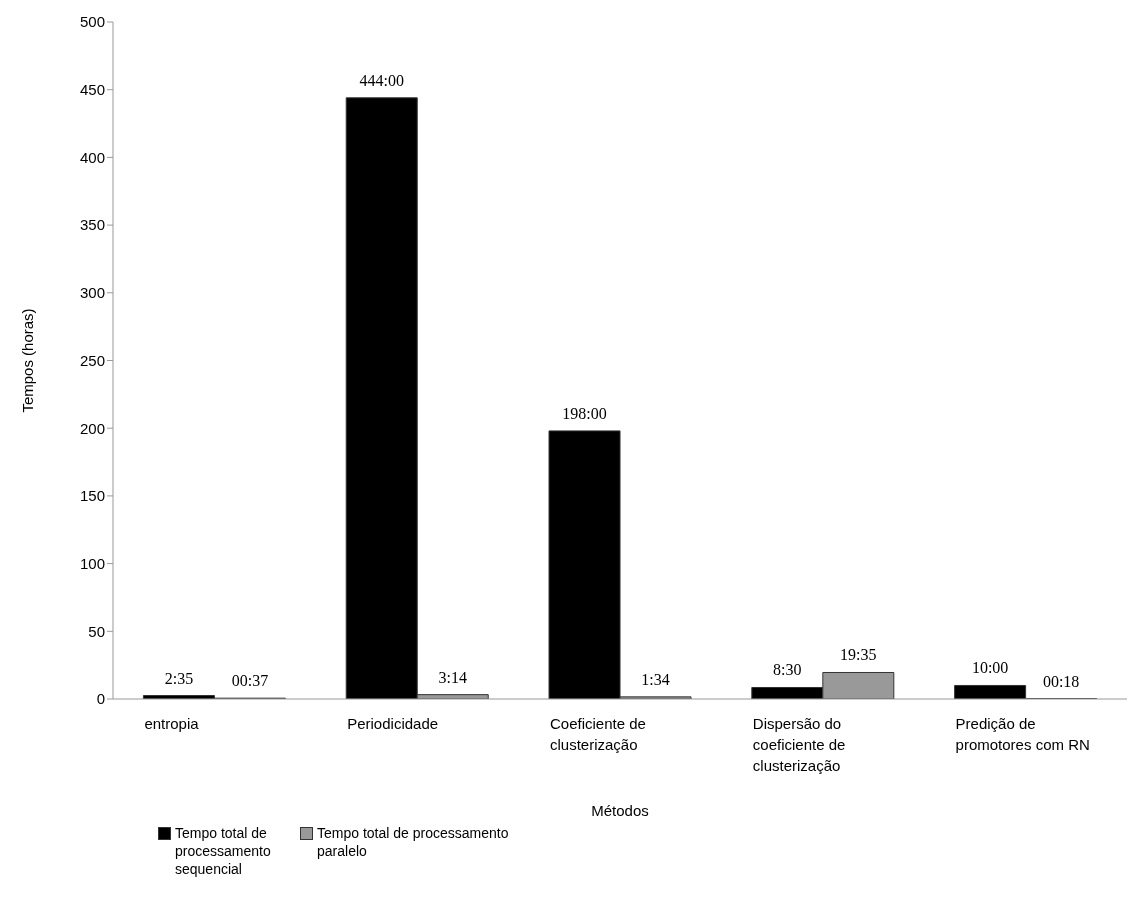  Describe the element at coordinates (393, 723) in the screenshot. I see `x-tick-label: Periodicidade` at that location.